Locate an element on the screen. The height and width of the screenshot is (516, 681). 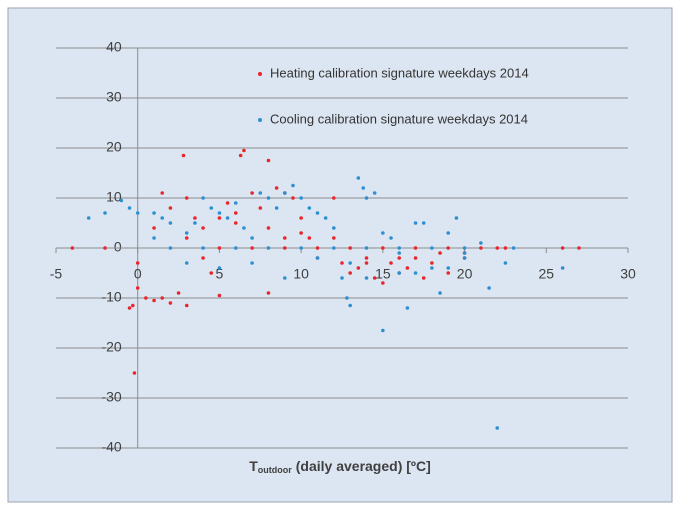
y-tick-label: 30 is located at coordinates (114, 97).